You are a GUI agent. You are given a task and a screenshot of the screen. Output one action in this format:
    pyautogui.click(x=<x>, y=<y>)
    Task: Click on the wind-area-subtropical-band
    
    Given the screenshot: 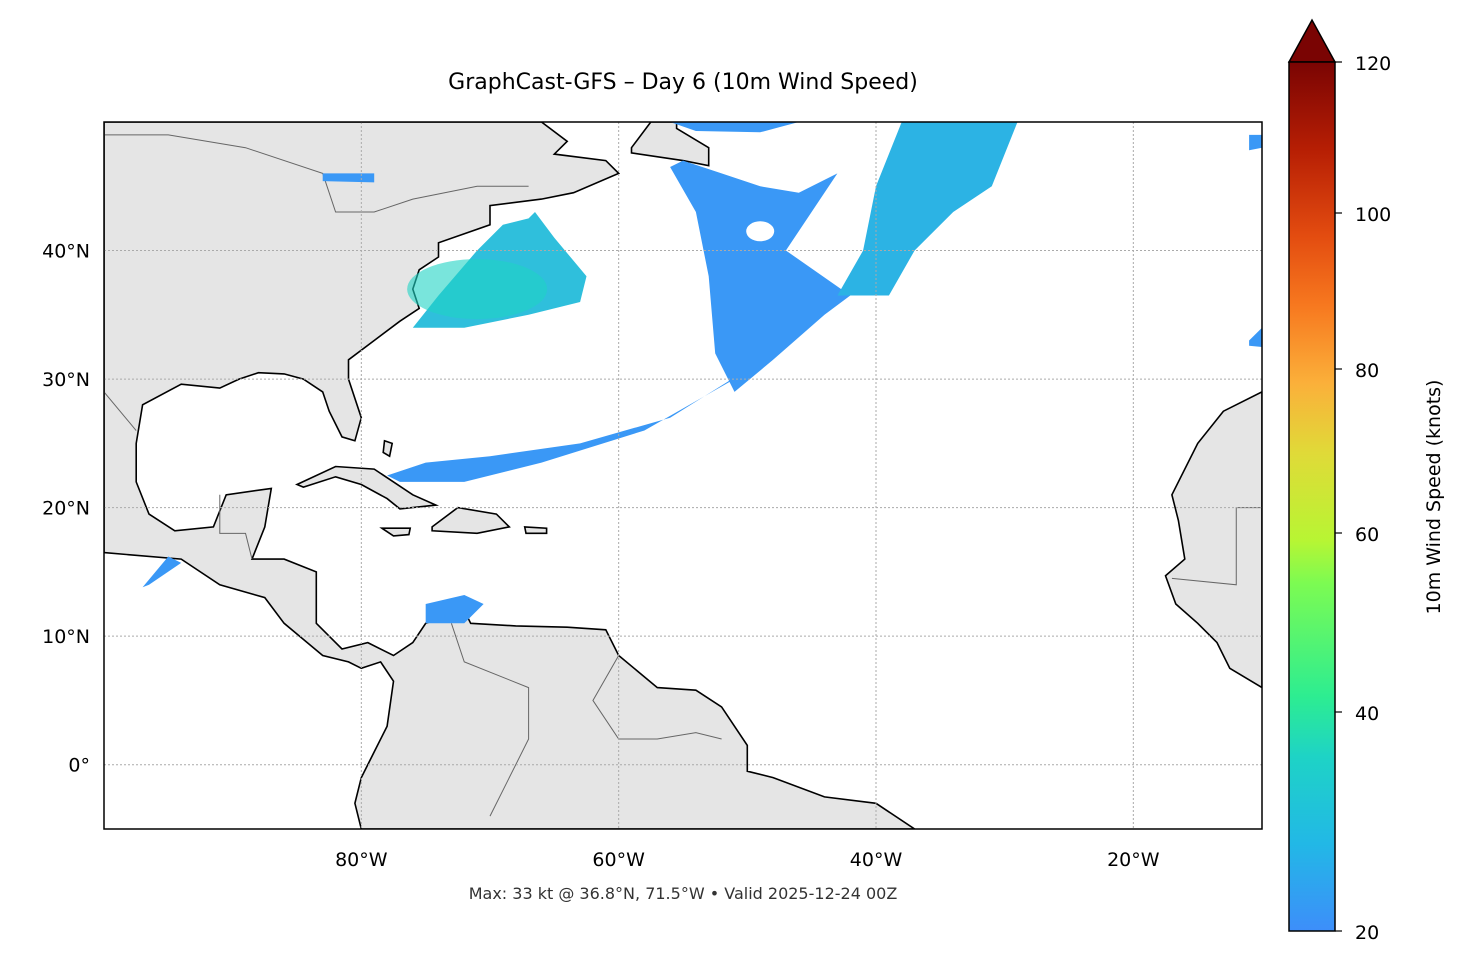 What is the action you would take?
    pyautogui.click(x=619, y=385)
    